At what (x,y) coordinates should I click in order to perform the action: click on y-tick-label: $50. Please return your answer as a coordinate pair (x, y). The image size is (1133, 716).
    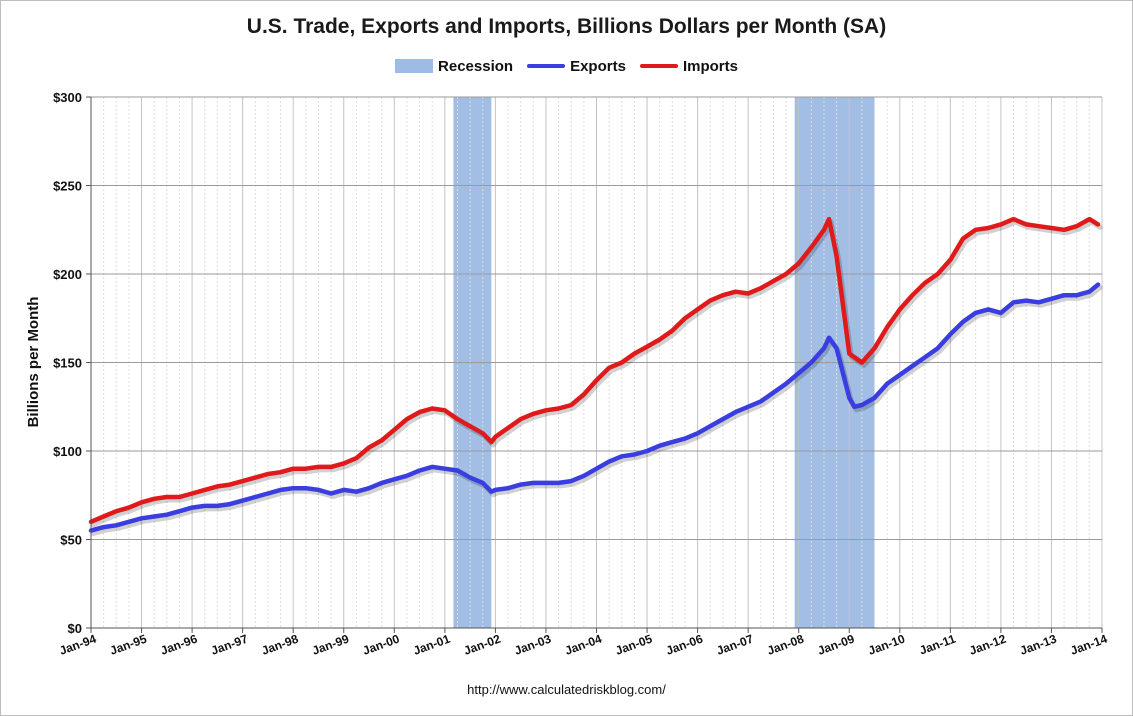
    Looking at the image, I should click on (71, 540).